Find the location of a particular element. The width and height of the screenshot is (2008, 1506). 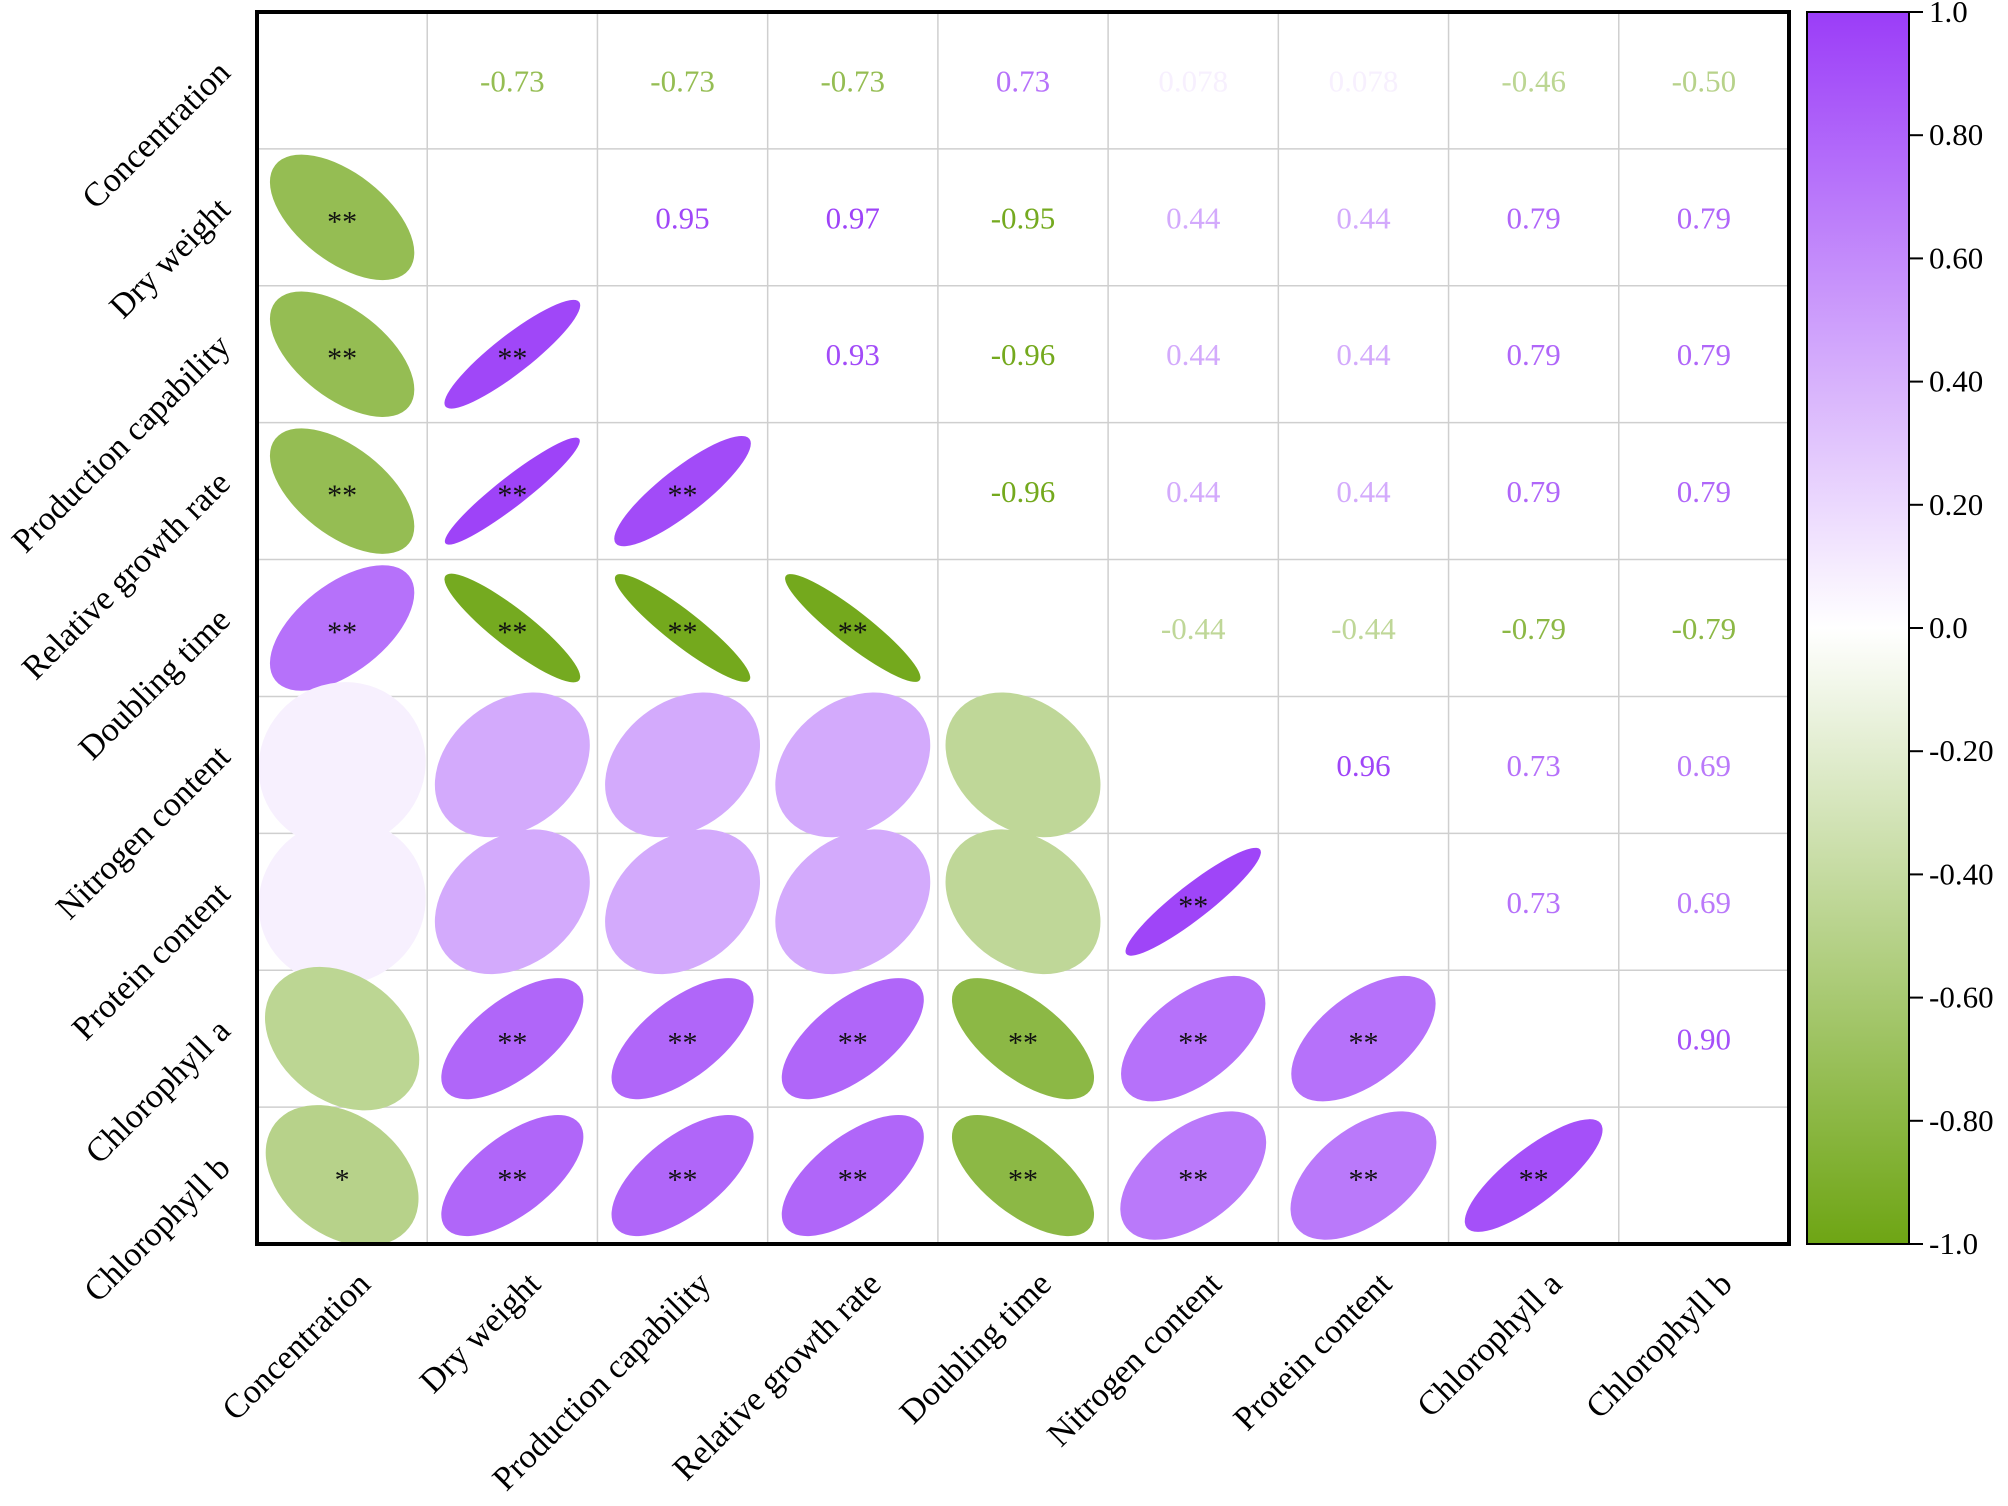

colorbar-tick-label: 0.80 is located at coordinates (1956, 134).